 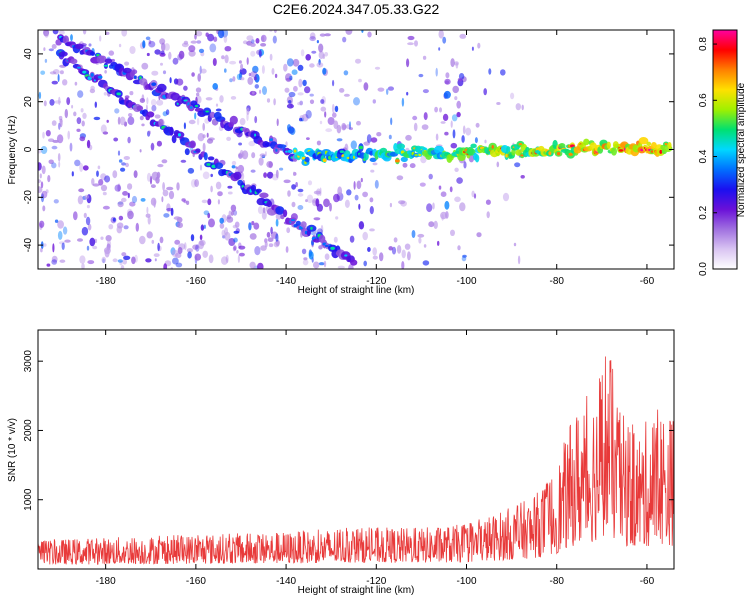 What do you see at coordinates (467, 281) in the screenshot?
I see `spectrogram-xtick-label: -100` at bounding box center [467, 281].